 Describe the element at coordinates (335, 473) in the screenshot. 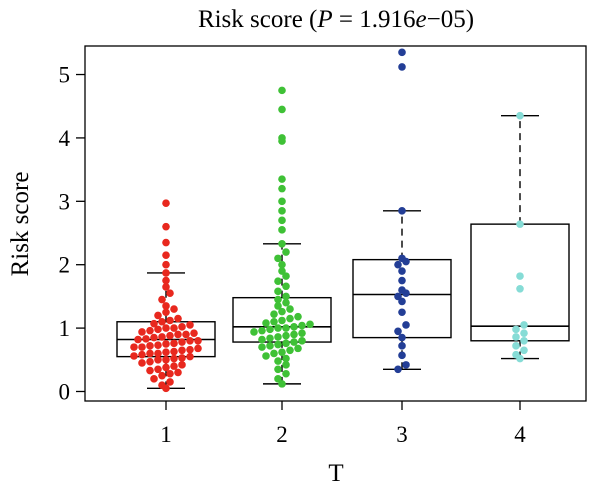

I see `x-axis-label: T` at that location.